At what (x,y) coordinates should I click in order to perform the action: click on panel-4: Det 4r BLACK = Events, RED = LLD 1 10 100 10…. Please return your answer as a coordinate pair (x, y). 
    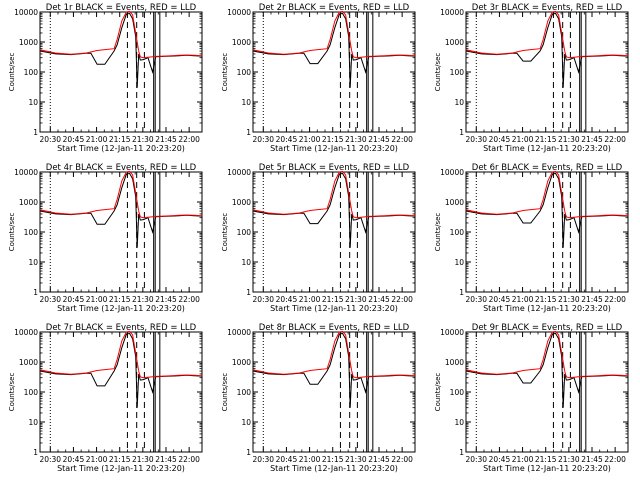
    Looking at the image, I should click on (105, 238).